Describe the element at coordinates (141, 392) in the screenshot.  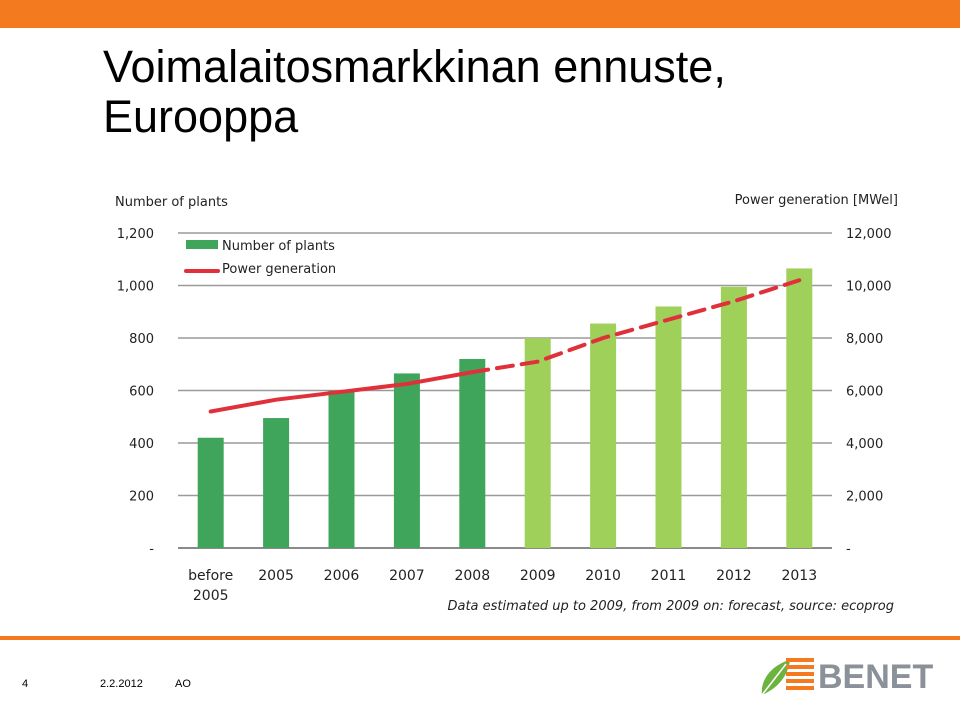
I see `left-tick-label: 600` at that location.